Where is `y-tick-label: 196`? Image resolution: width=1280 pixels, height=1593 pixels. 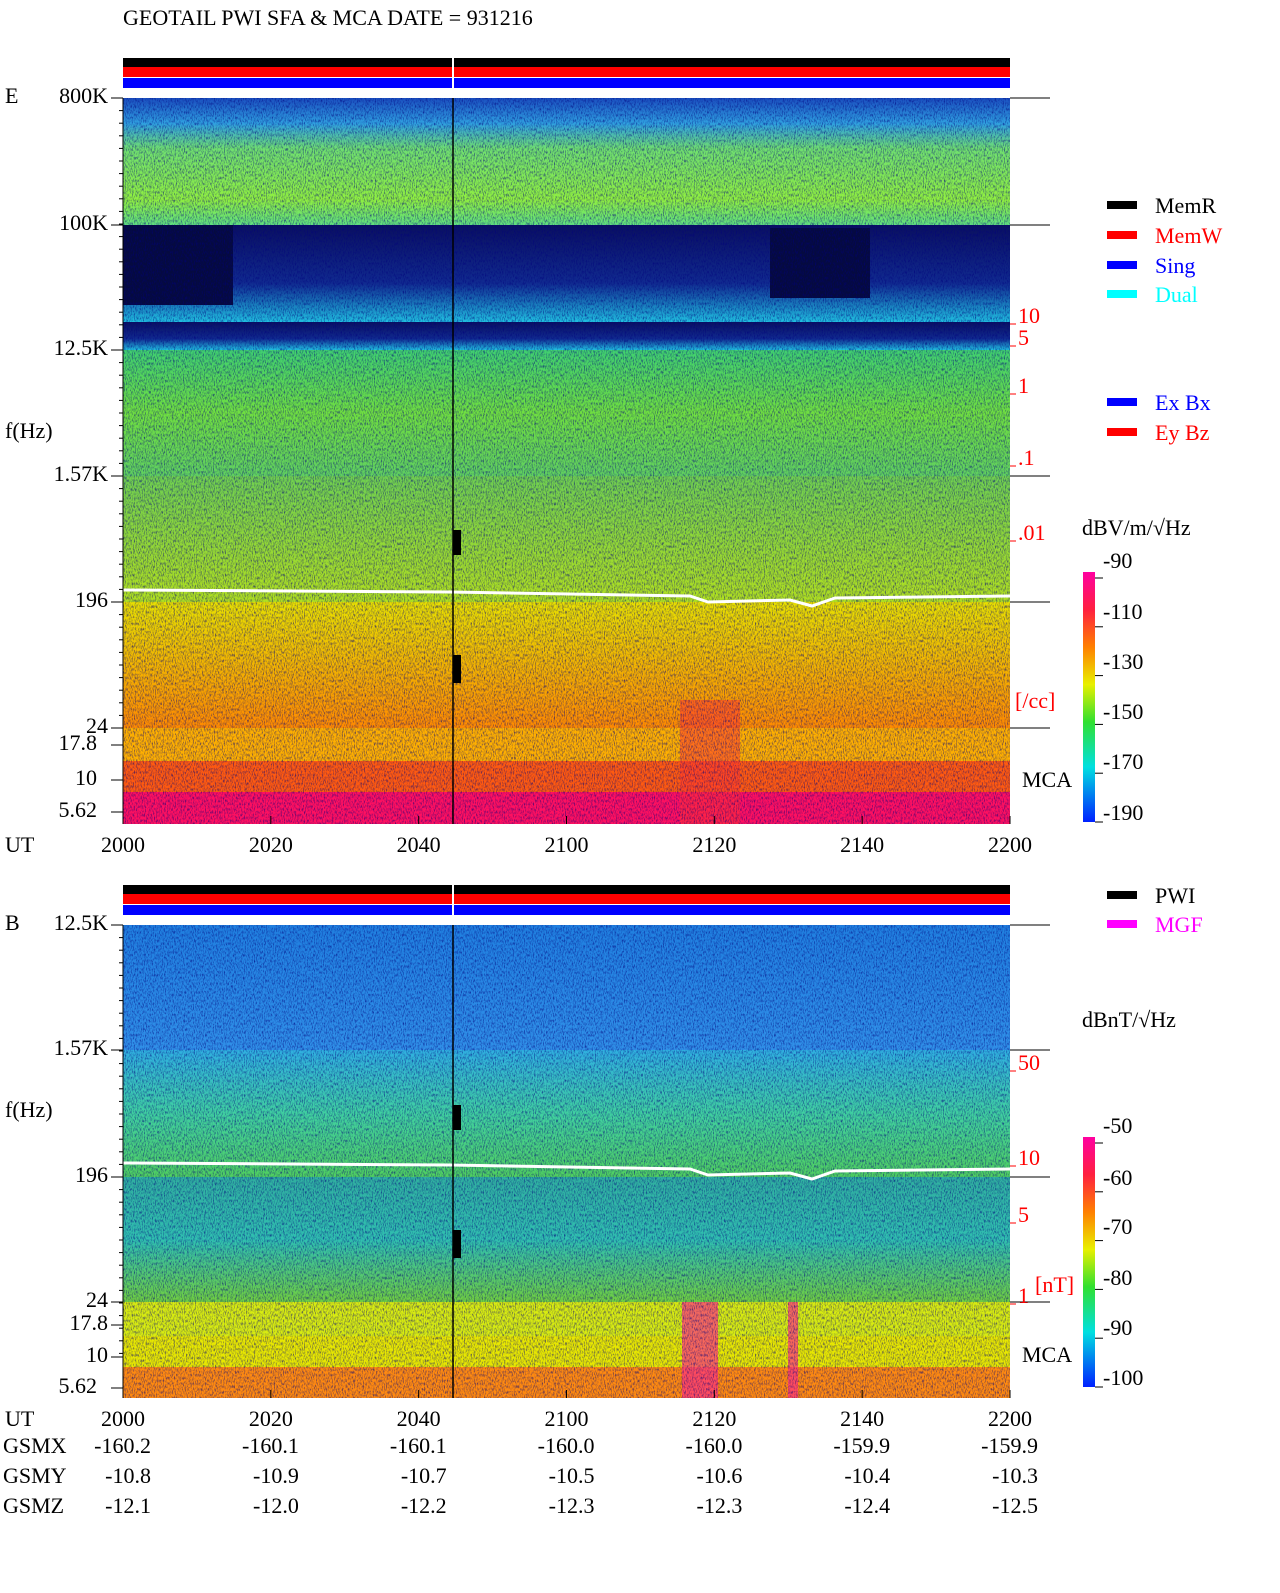
y-tick-label: 196 is located at coordinates (91, 1174).